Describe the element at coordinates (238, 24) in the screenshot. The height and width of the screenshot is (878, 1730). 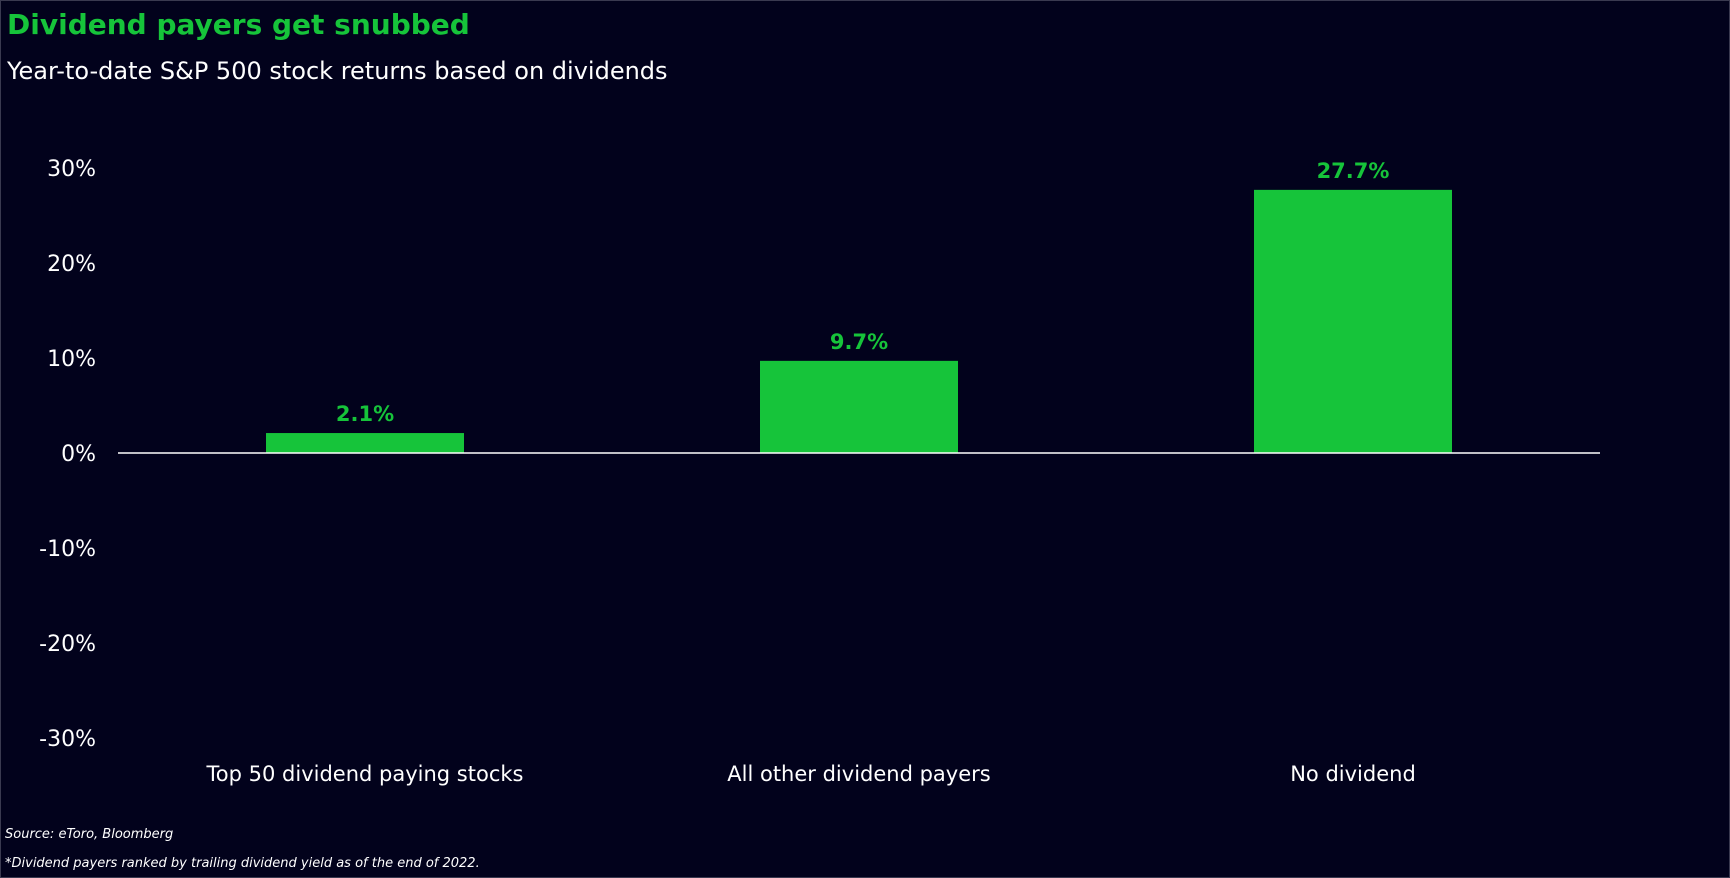
I see `chart-title: Dividend payers get snubbed` at that location.